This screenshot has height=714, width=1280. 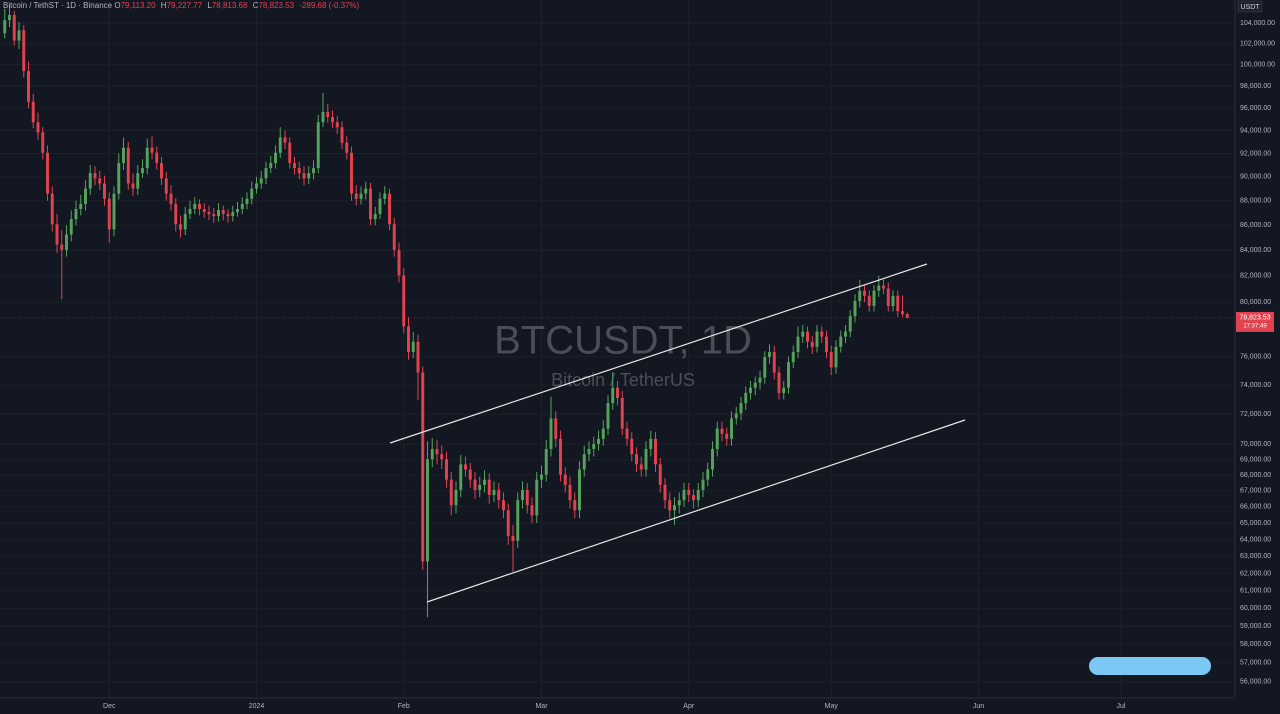 What do you see at coordinates (1255, 644) in the screenshot?
I see `y-tick-label: 58,000.00` at bounding box center [1255, 644].